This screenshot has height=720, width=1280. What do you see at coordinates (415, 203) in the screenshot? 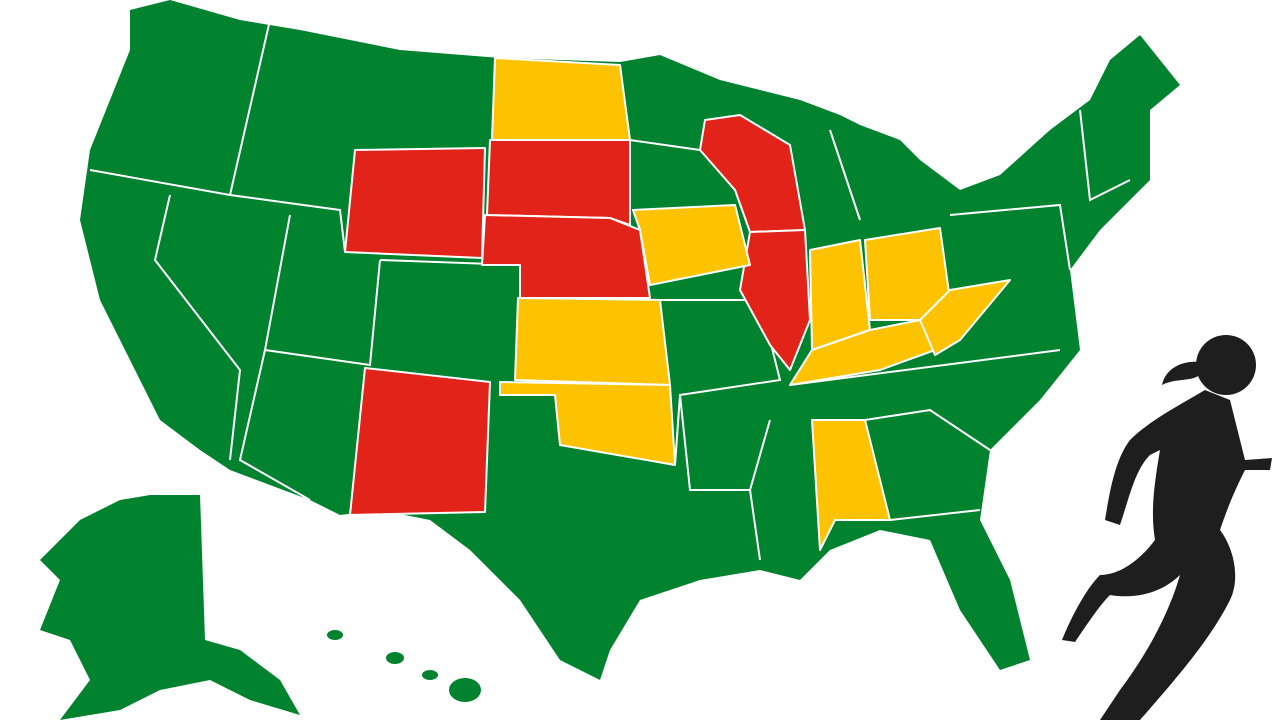
I see `wyoming` at bounding box center [415, 203].